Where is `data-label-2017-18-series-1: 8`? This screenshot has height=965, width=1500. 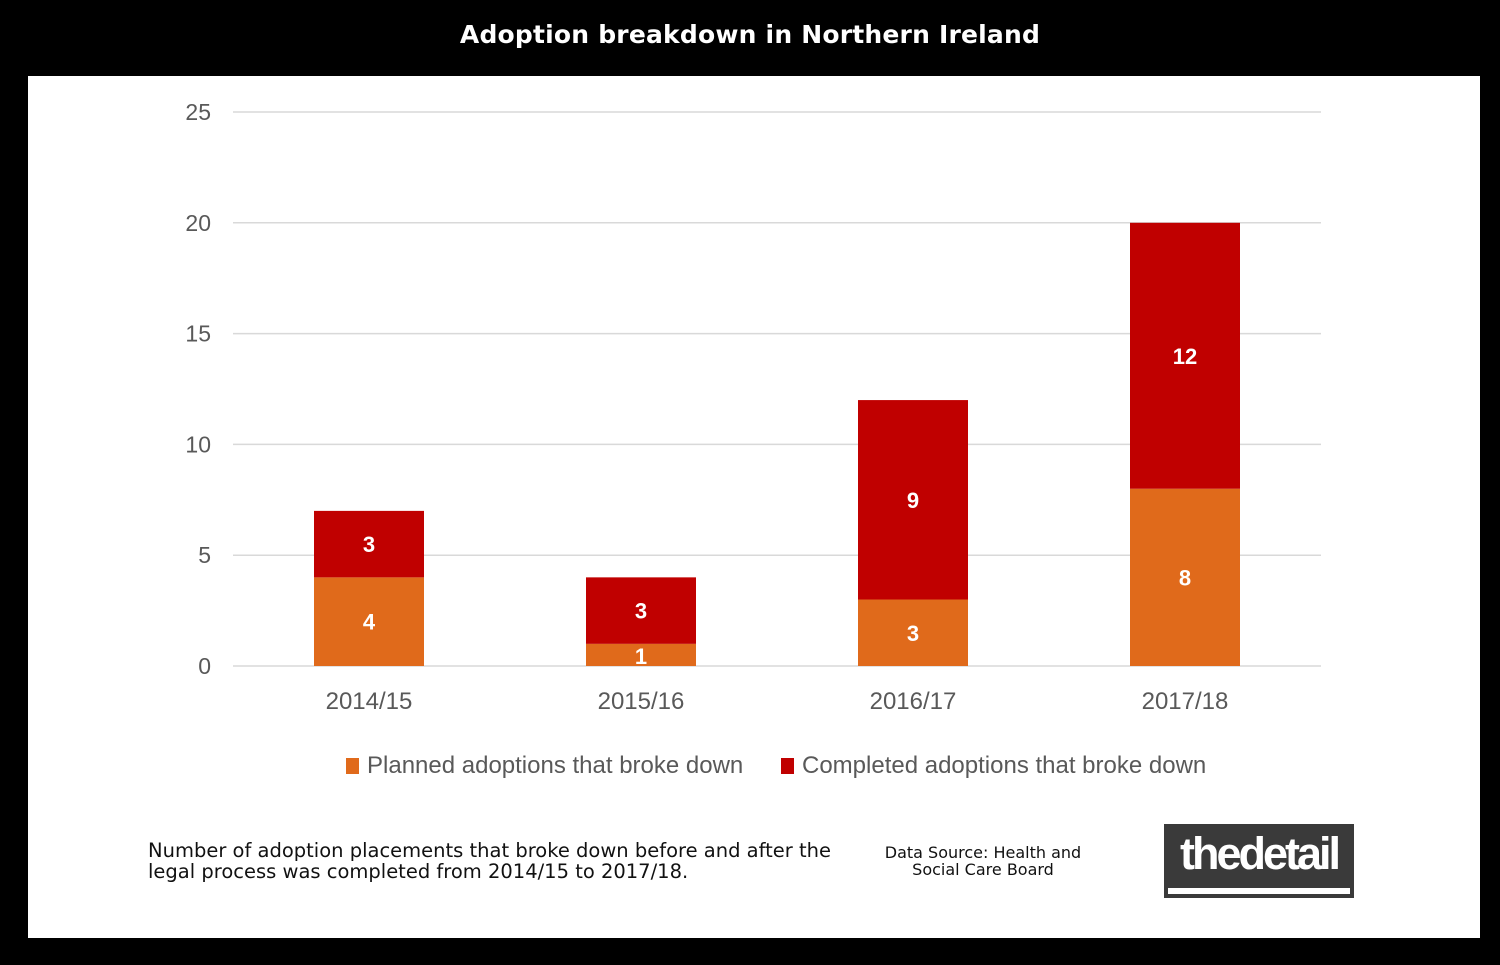 data-label-2017-18-series-1: 8 is located at coordinates (1185, 577).